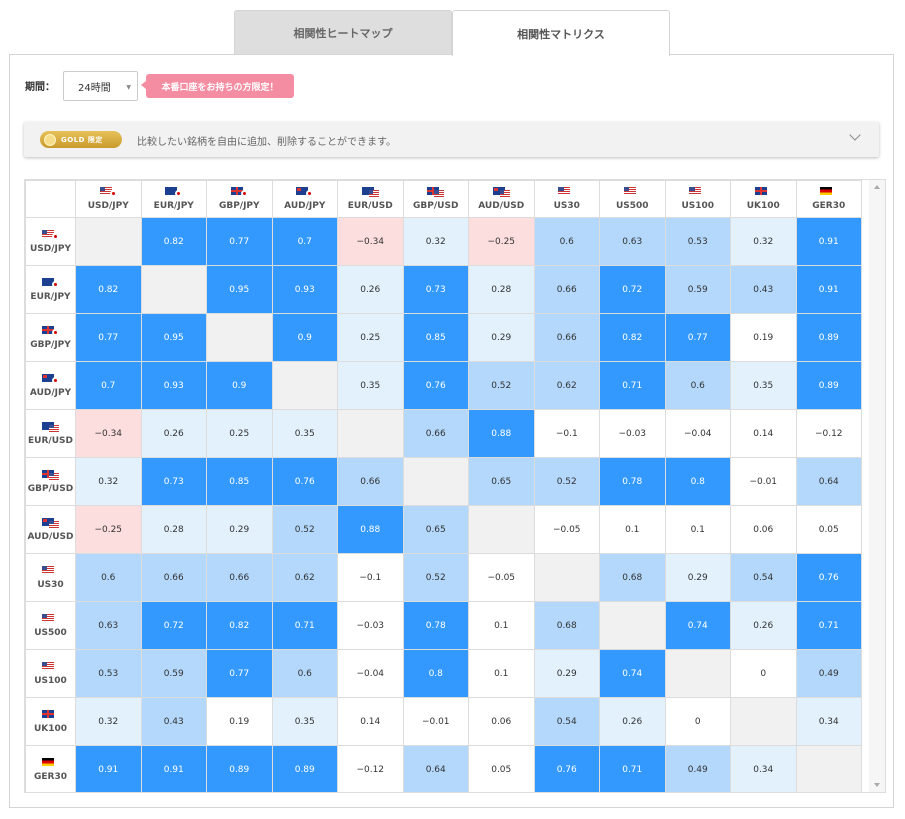  I want to click on row-header-label: EUR/JPY, so click(50, 296).